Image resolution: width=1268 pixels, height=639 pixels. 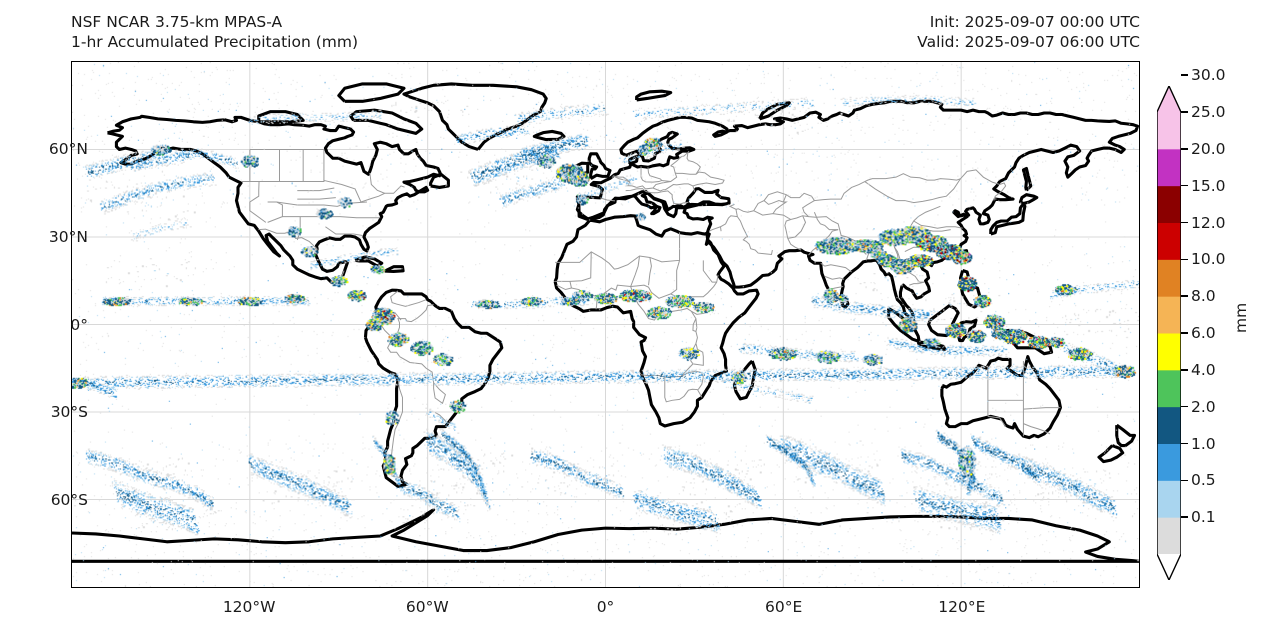 What do you see at coordinates (1203, 406) in the screenshot?
I see `colorbar-tick-label: 2.0` at bounding box center [1203, 406].